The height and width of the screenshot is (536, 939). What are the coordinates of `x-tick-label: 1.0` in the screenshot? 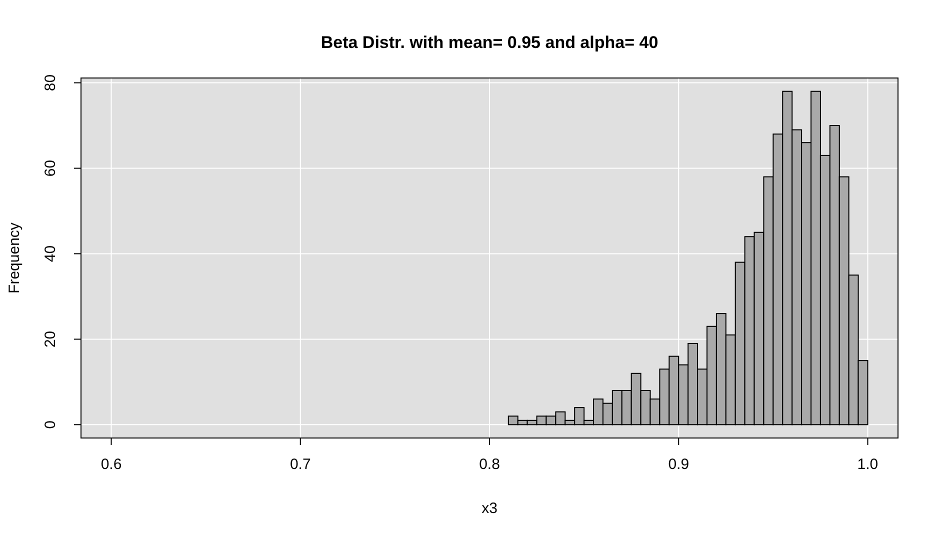 It's located at (867, 464).